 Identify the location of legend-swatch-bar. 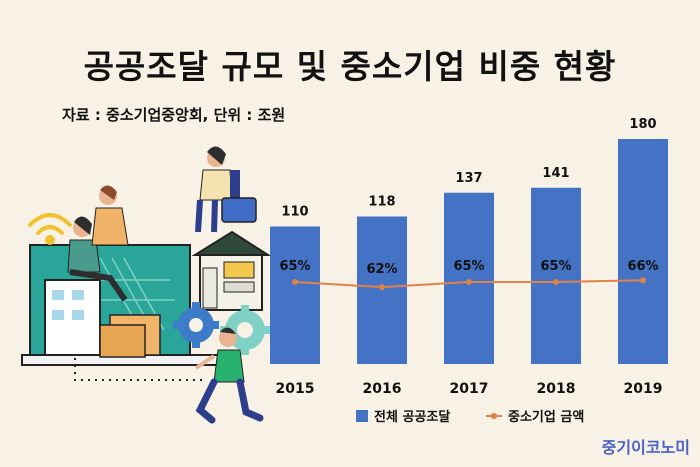
(362, 416).